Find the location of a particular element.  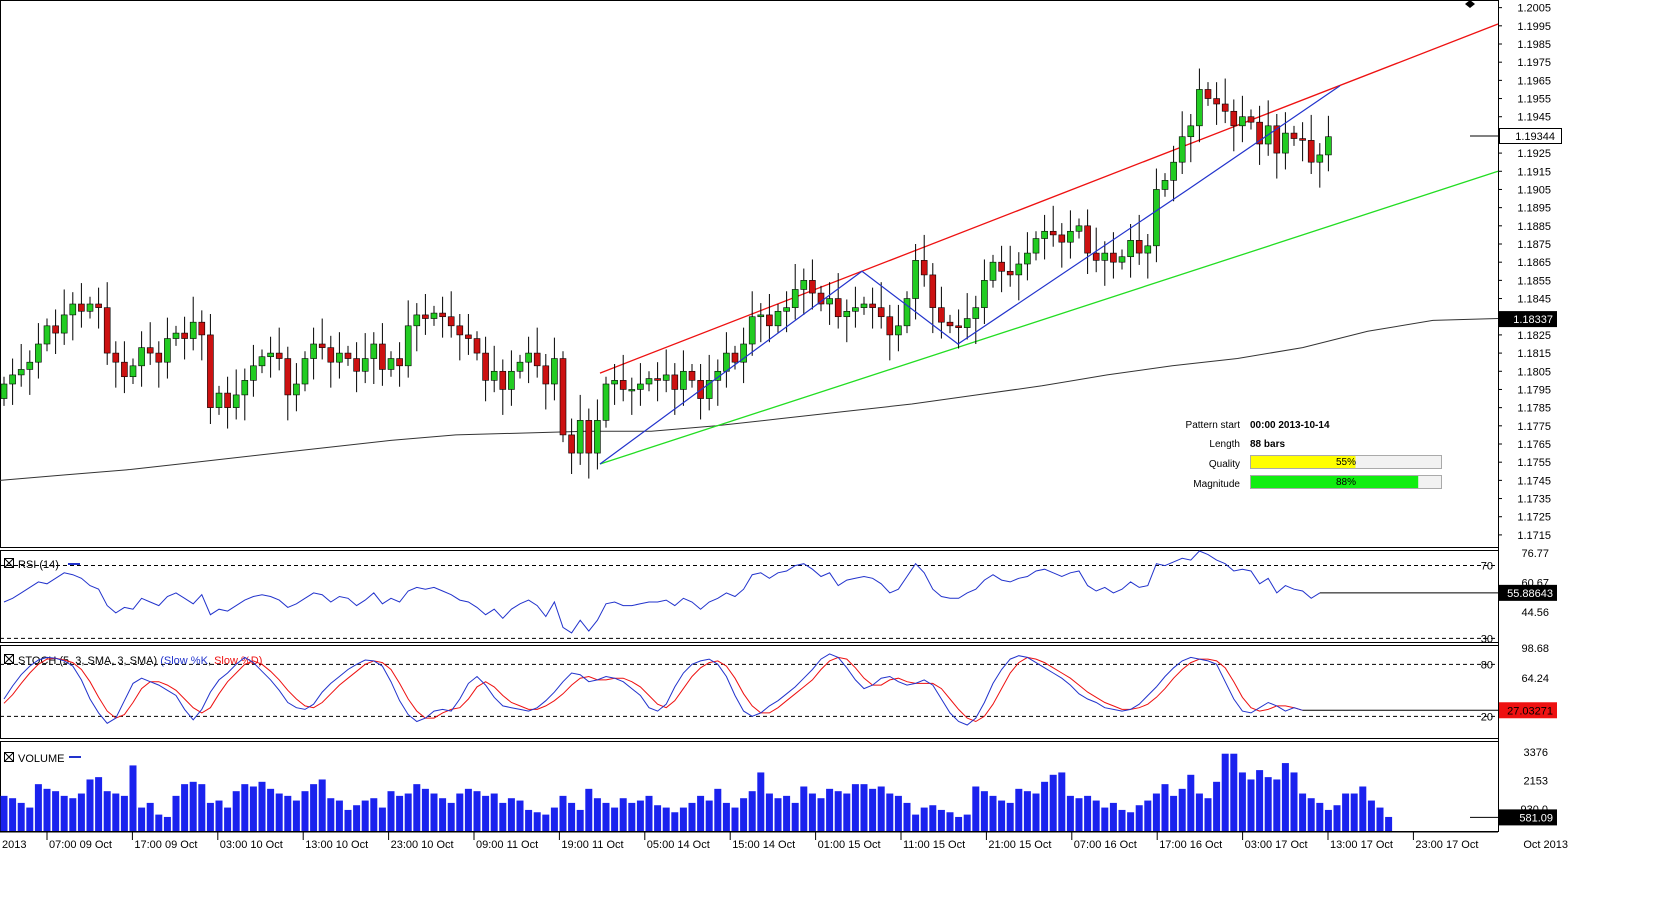

stoch-close-paren: ) is located at coordinates (261, 661).